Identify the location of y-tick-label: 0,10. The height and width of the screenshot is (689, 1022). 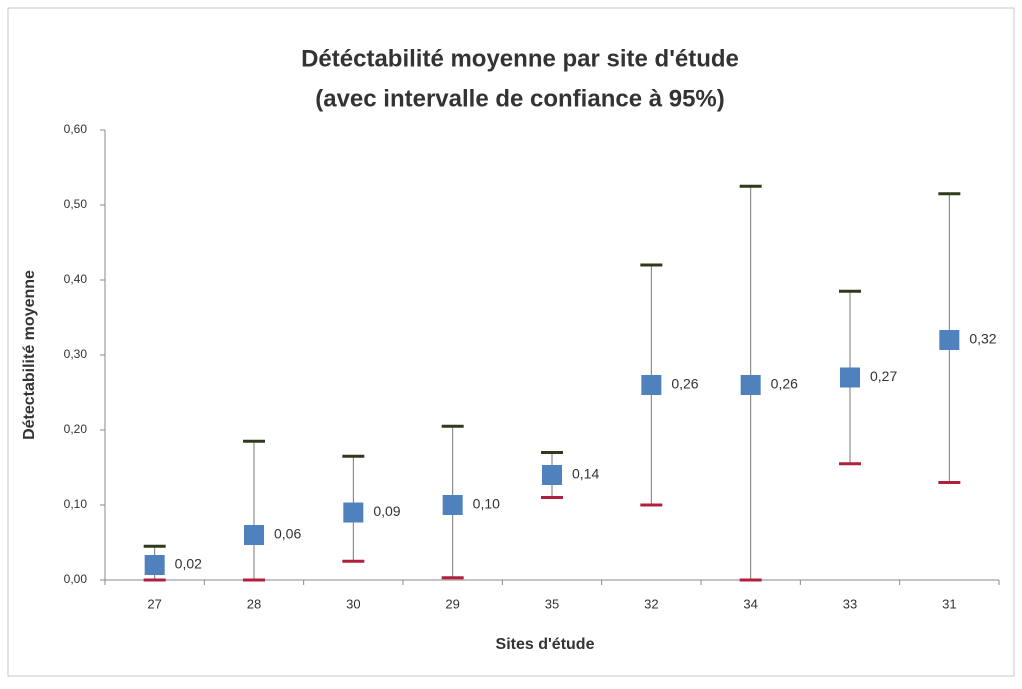
(76, 504).